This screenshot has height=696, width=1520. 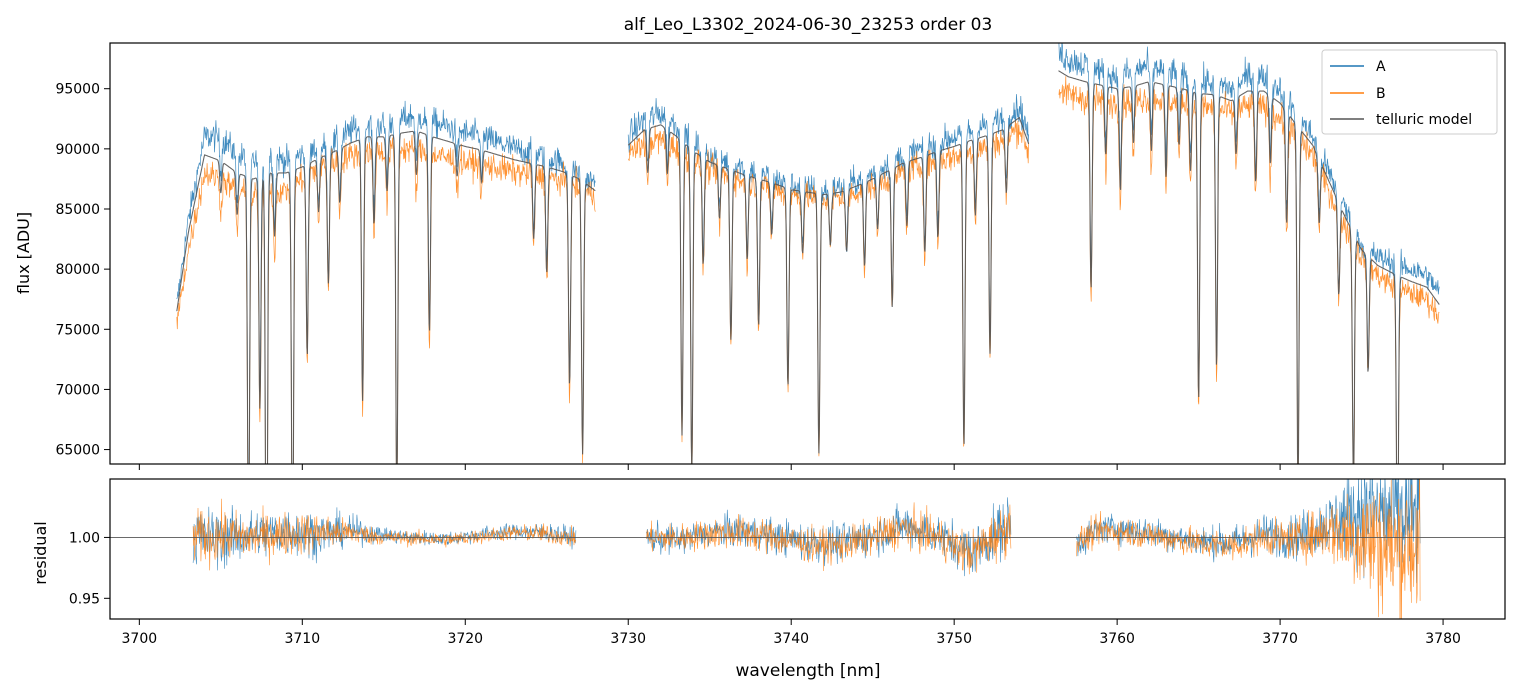 I want to click on flux-y-tick-label: 95000, so click(x=77, y=90).